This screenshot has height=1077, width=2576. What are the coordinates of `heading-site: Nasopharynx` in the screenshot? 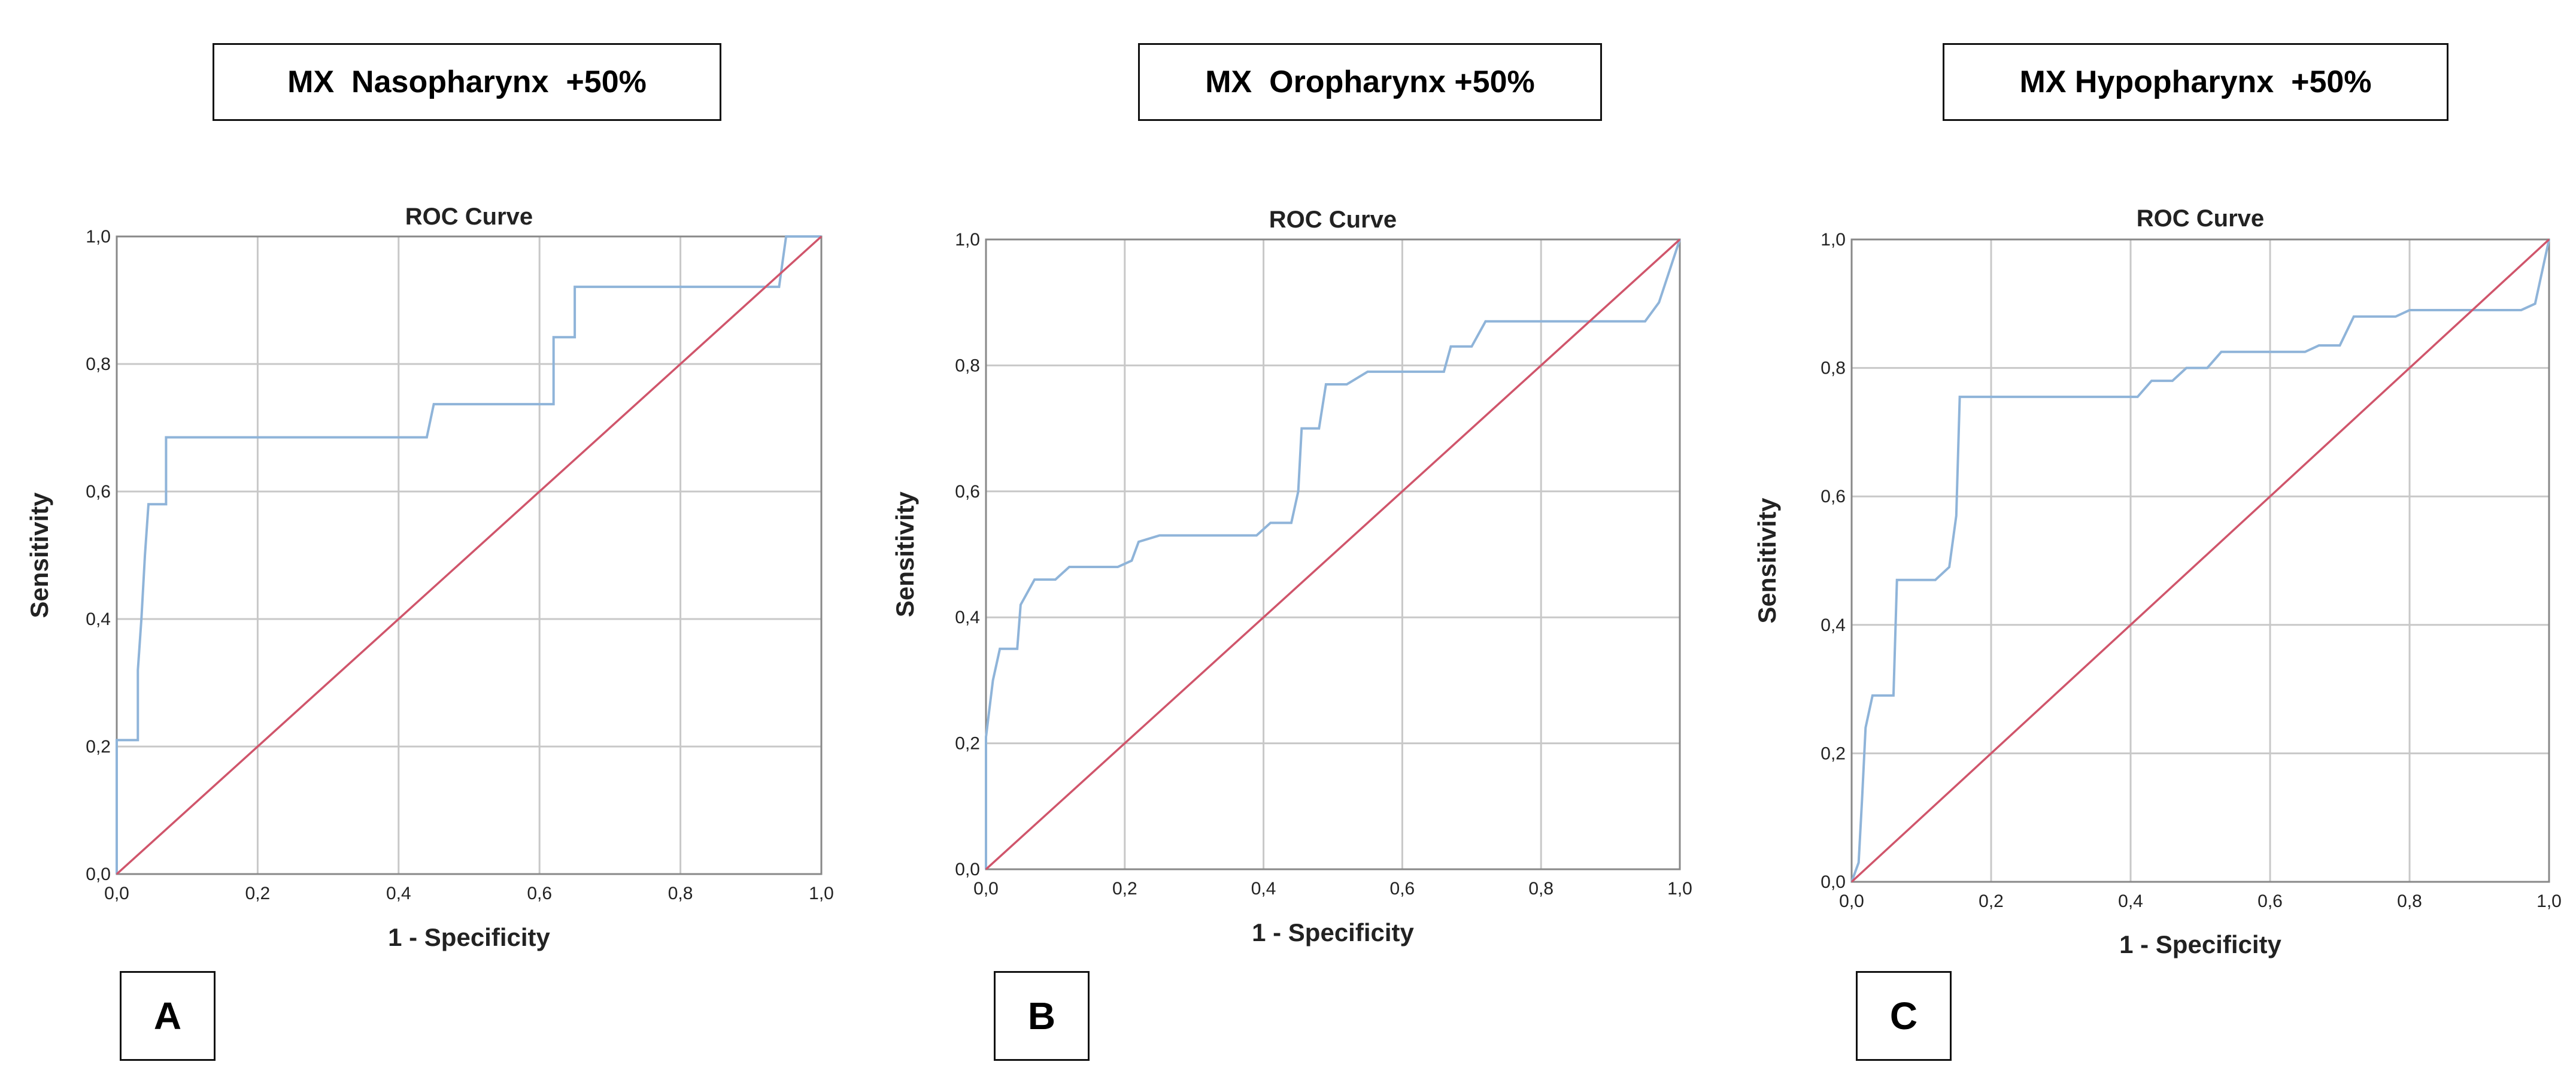 It's located at (450, 82).